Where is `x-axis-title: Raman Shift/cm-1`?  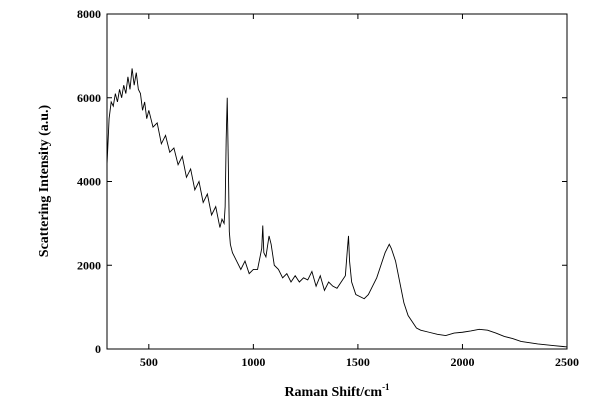
x-axis-title: Raman Shift/cm-1 is located at coordinates (337, 391).